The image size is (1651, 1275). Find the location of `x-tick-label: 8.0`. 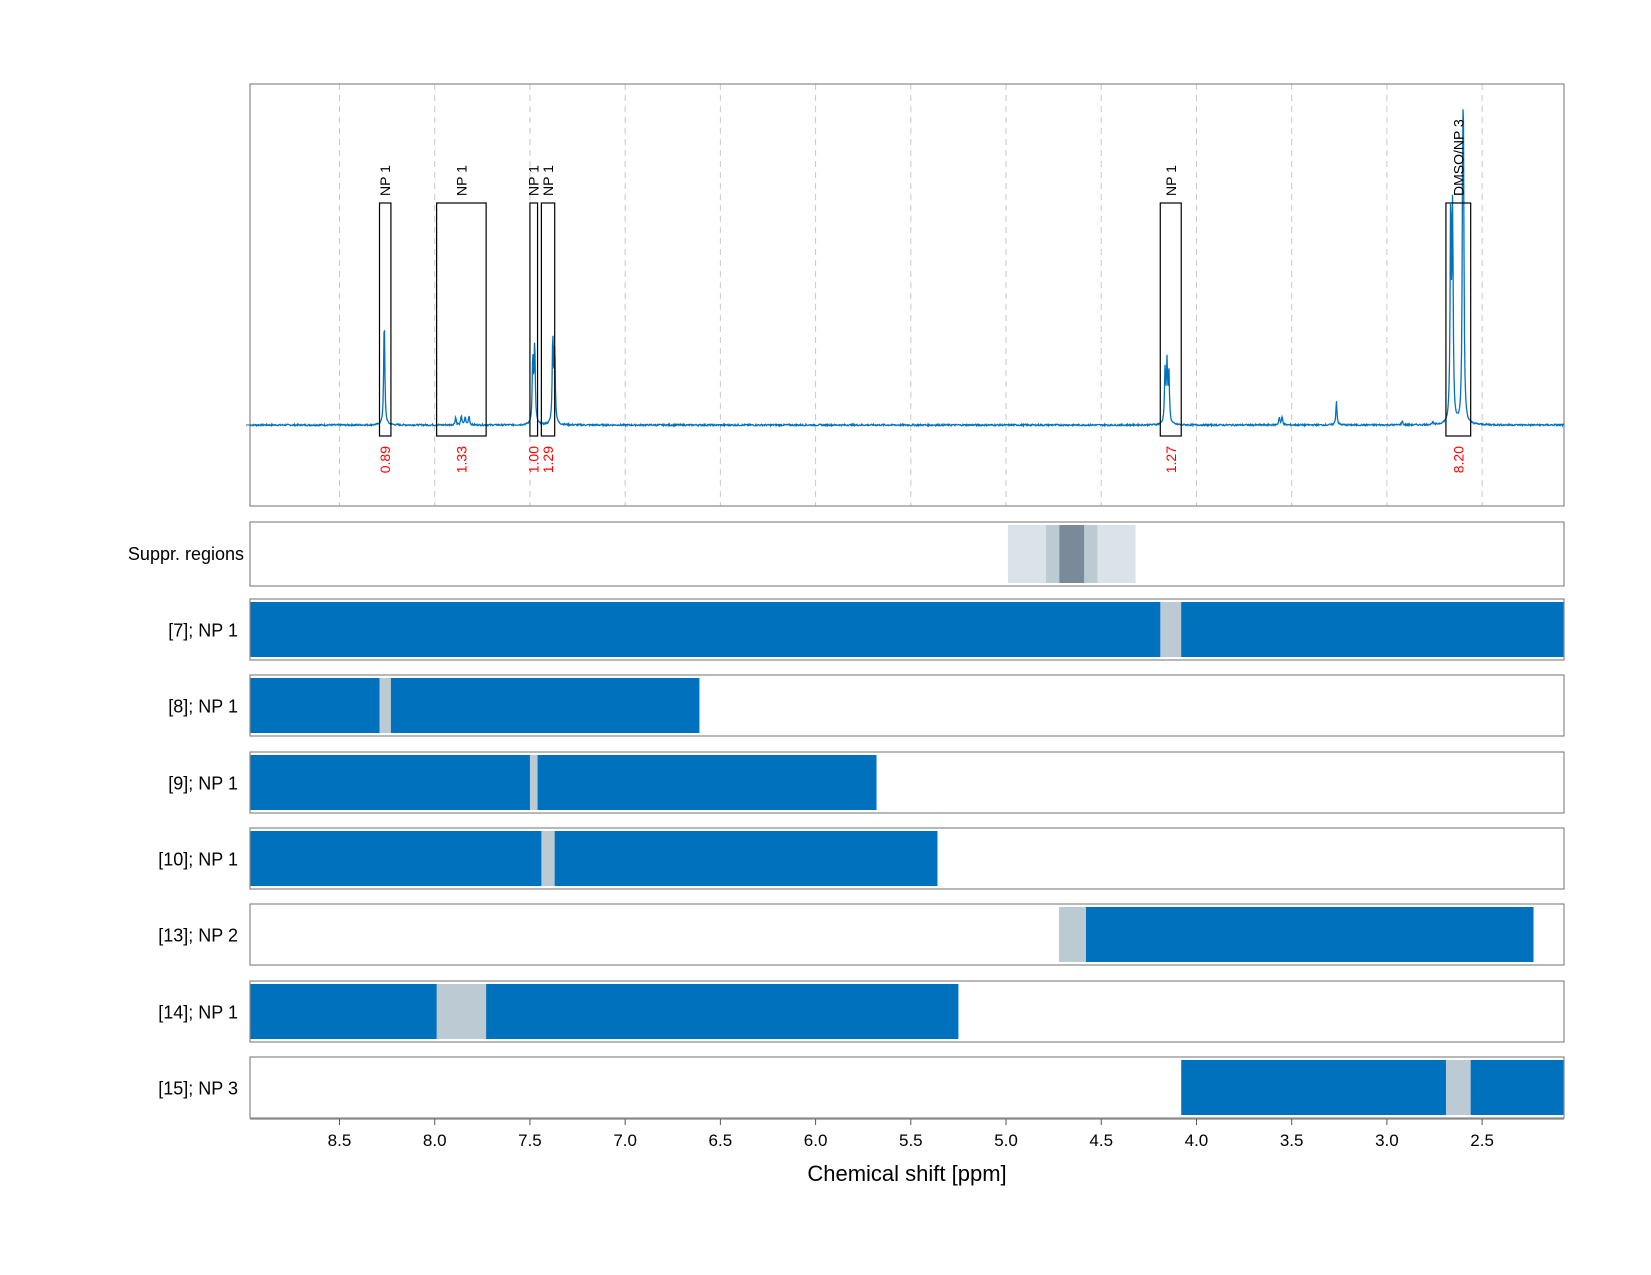

x-tick-label: 8.0 is located at coordinates (435, 1140).